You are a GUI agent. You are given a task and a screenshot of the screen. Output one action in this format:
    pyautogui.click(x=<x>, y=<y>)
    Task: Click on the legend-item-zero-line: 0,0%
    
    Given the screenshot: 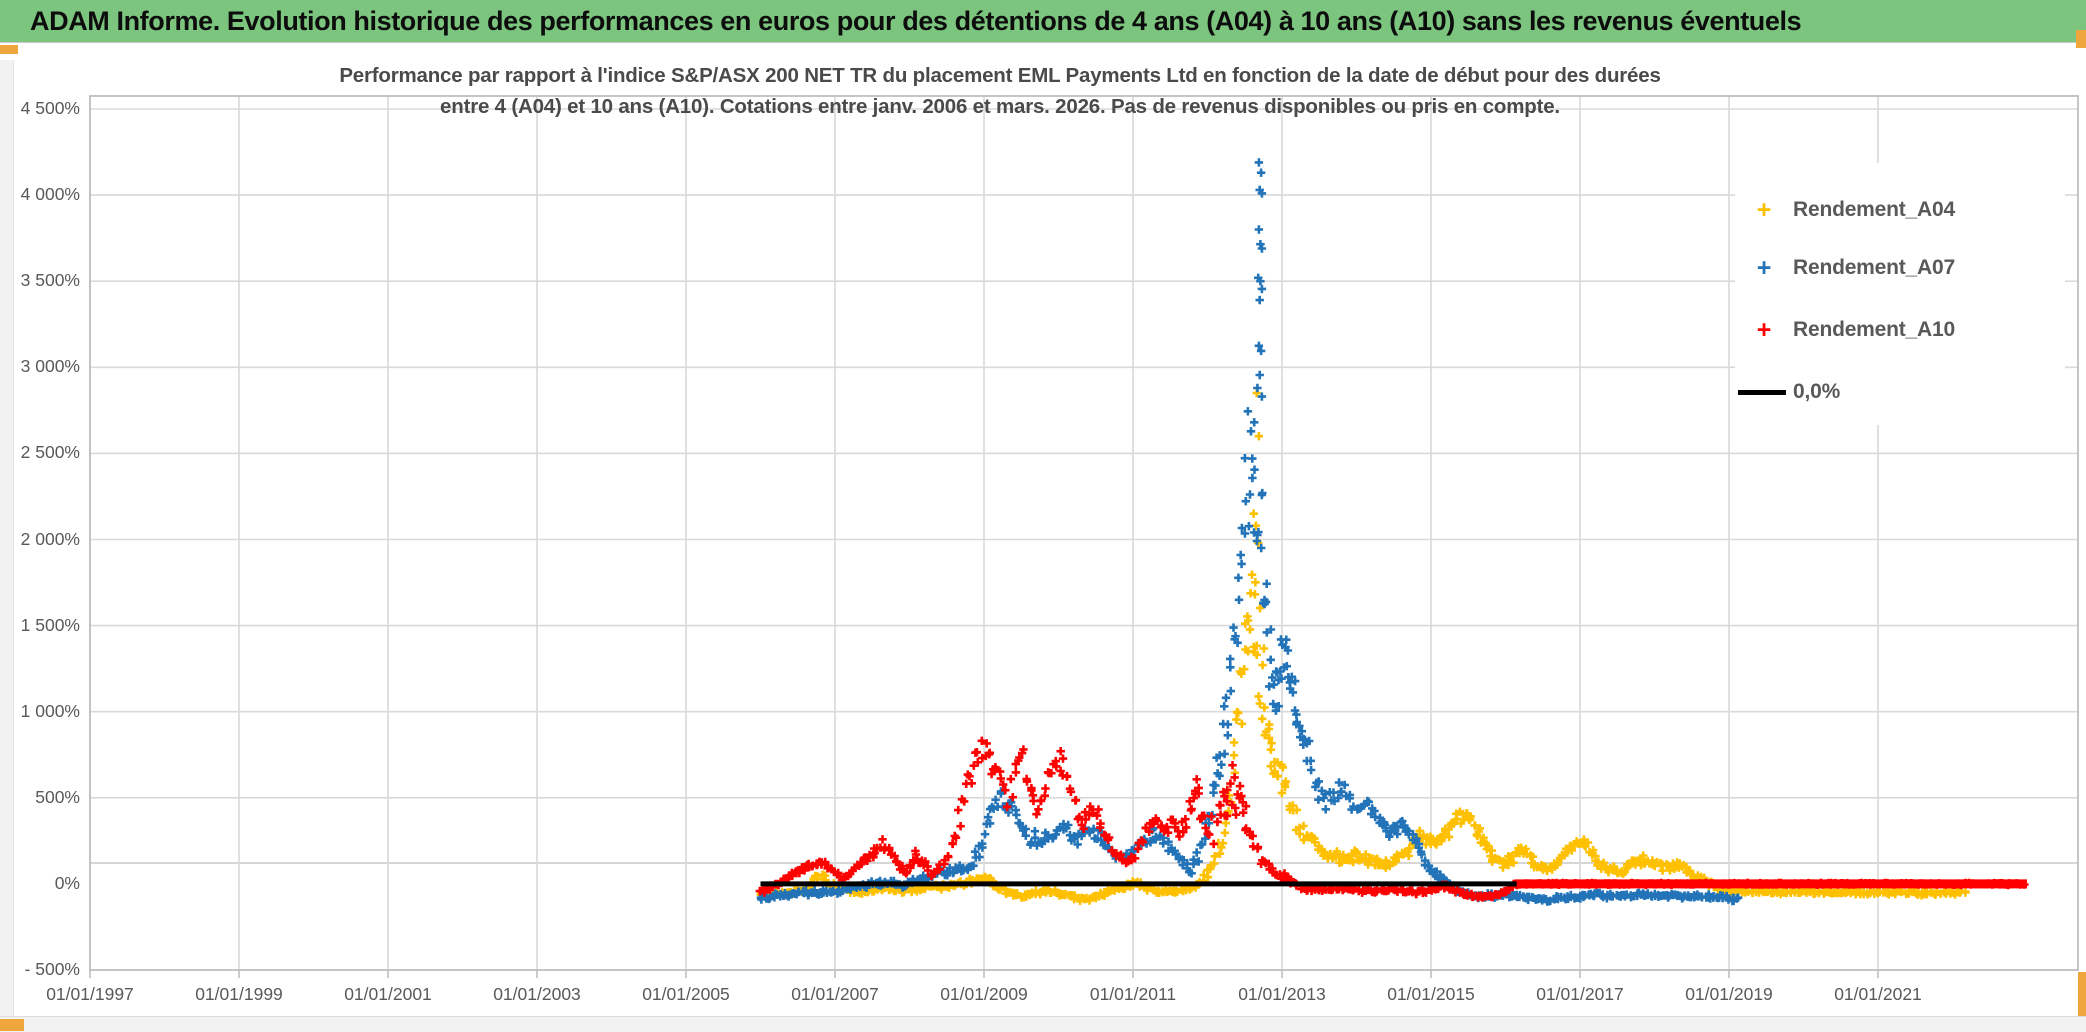 What is the action you would take?
    pyautogui.click(x=1900, y=392)
    